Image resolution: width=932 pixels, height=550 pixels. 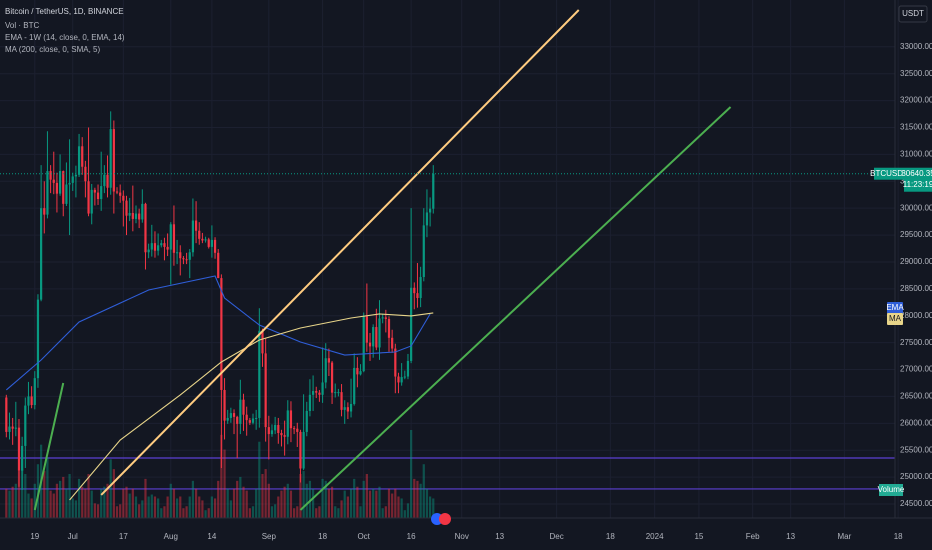 I want to click on y-tick-label: 29500.00, so click(x=916, y=234).